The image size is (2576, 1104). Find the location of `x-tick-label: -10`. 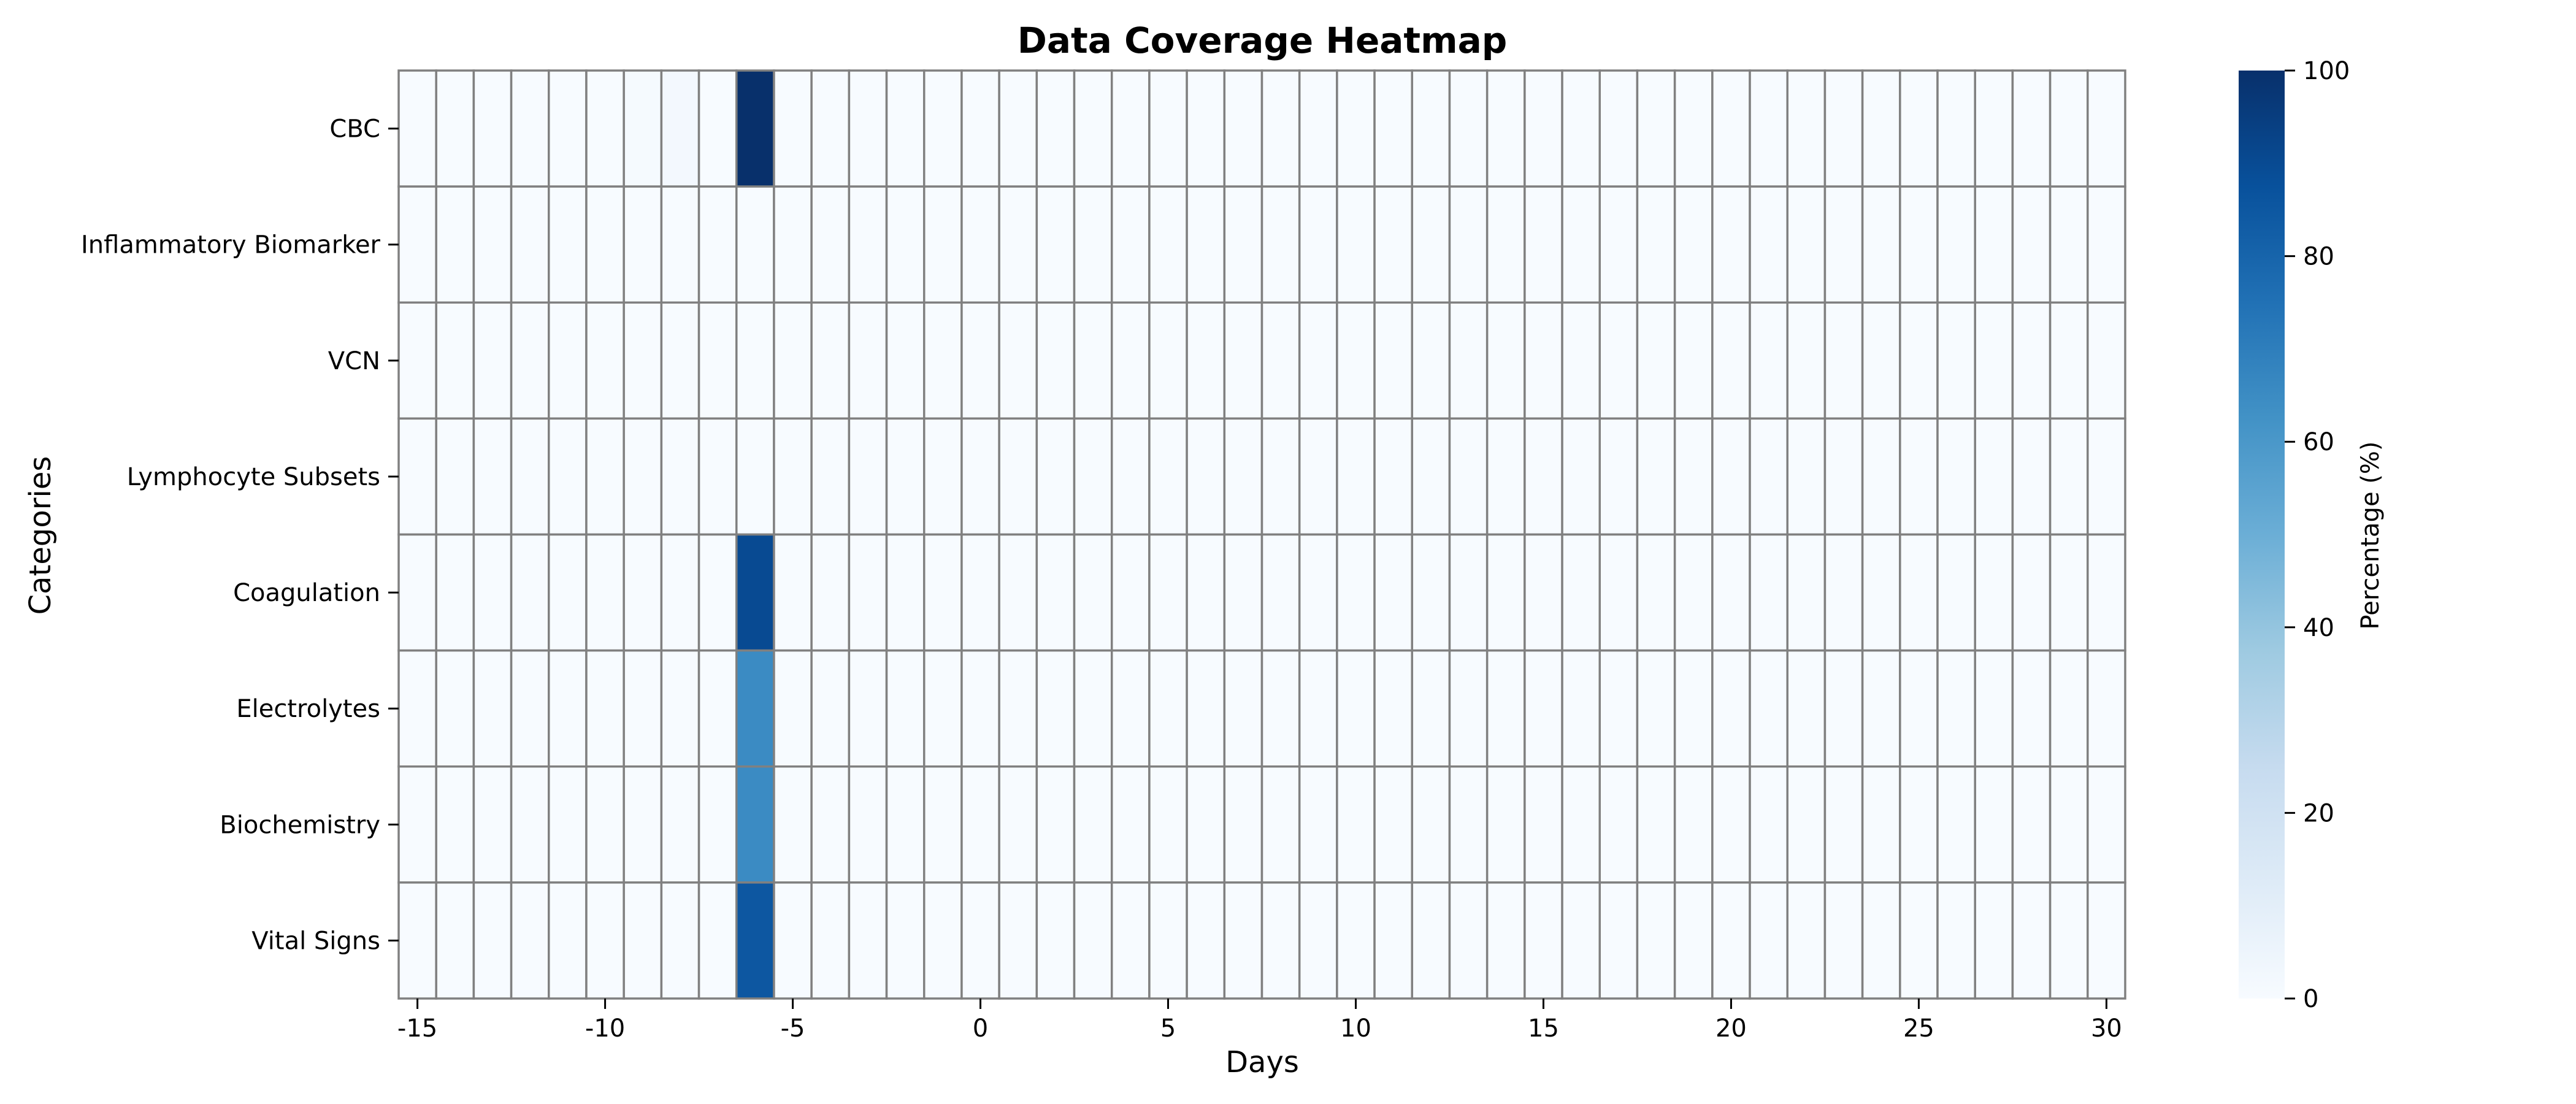

x-tick-label: -10 is located at coordinates (605, 1028).